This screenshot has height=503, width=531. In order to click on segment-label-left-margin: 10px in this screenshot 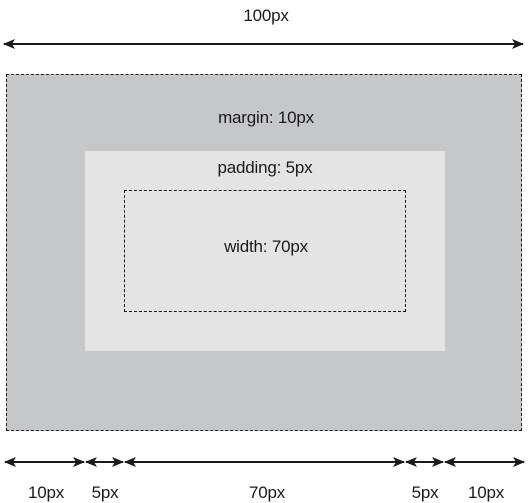, I will do `click(46, 492)`.